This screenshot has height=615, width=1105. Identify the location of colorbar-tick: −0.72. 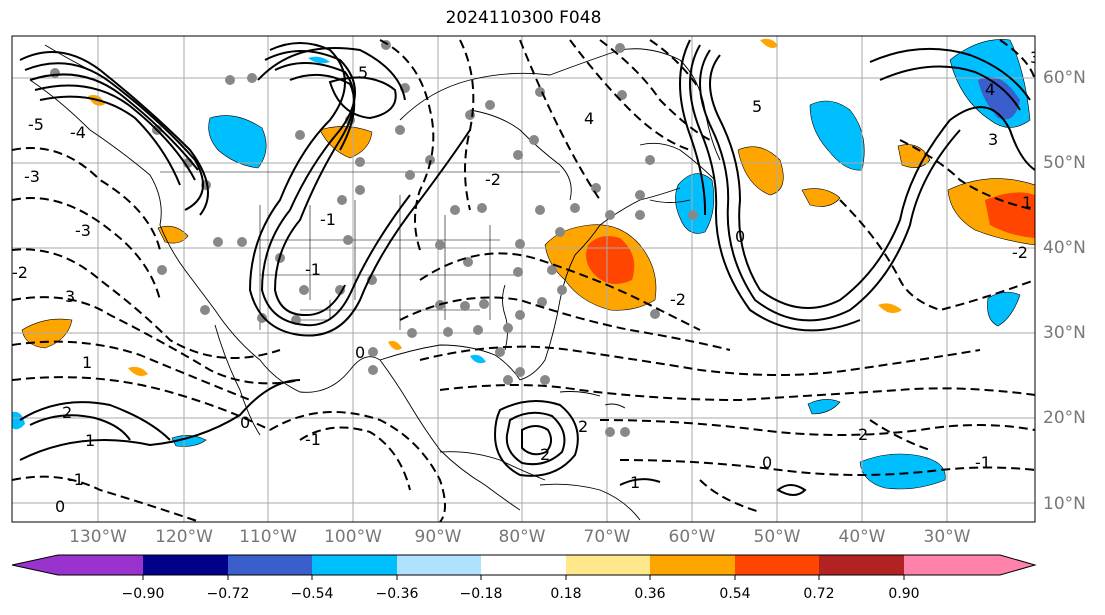
(228, 594).